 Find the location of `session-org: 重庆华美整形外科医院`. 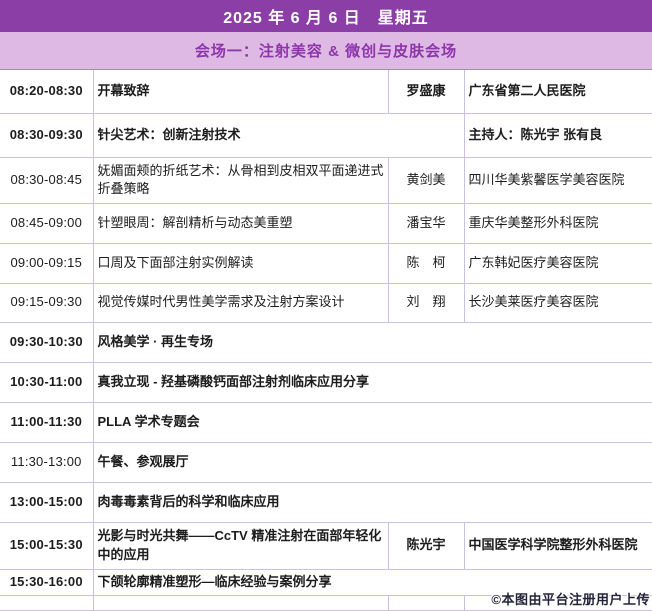

session-org: 重庆华美整形外科医院 is located at coordinates (557, 223).